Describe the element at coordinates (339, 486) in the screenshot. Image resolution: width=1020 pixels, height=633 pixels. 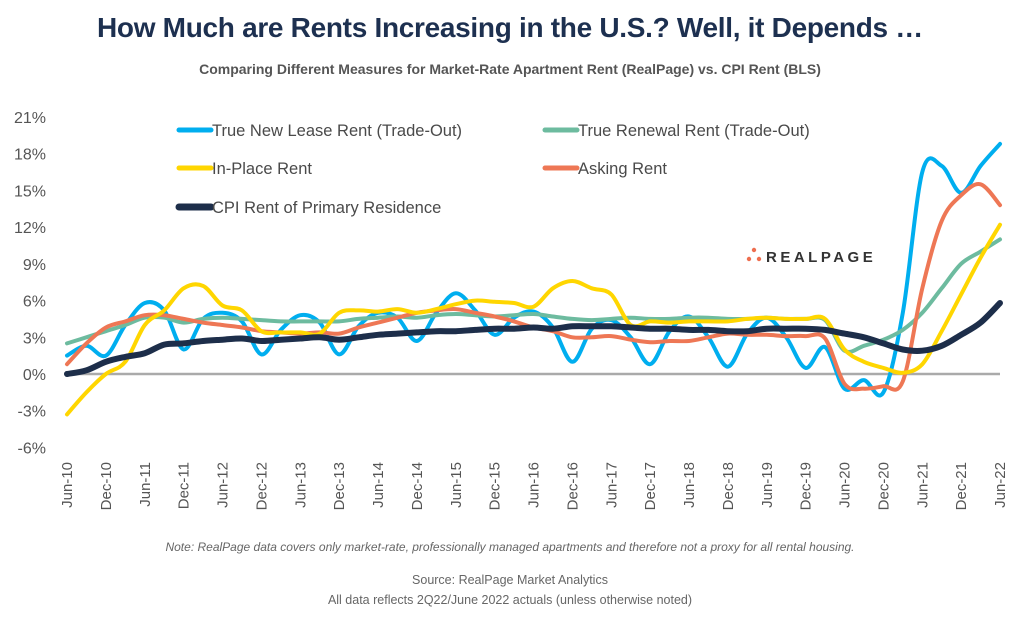
I see `x-tick-label: Dec-13` at that location.